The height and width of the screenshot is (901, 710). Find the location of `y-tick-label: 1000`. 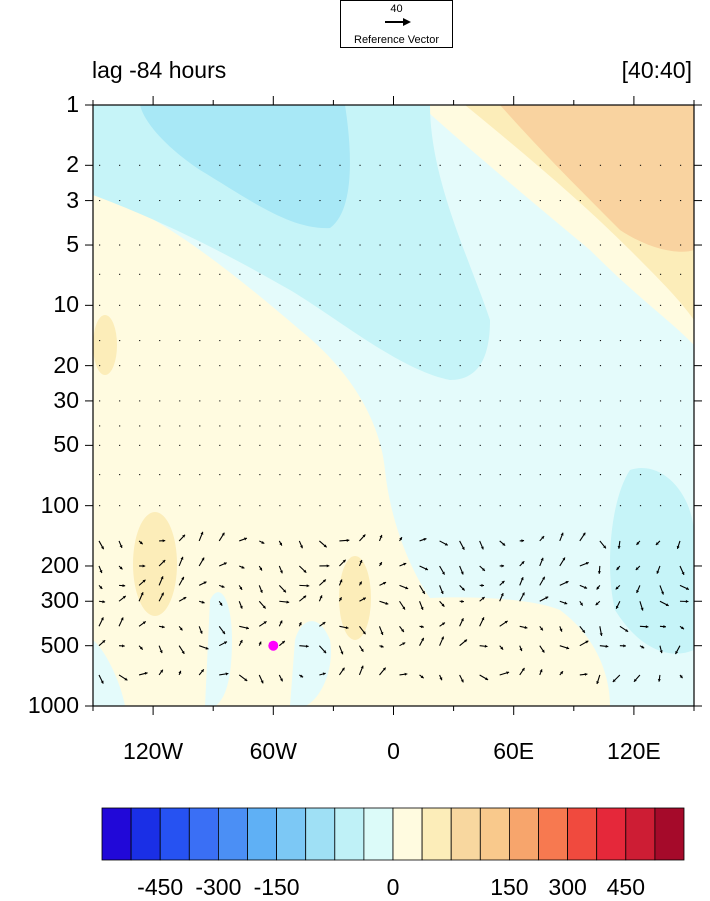

y-tick-label: 1000 is located at coordinates (39, 705).